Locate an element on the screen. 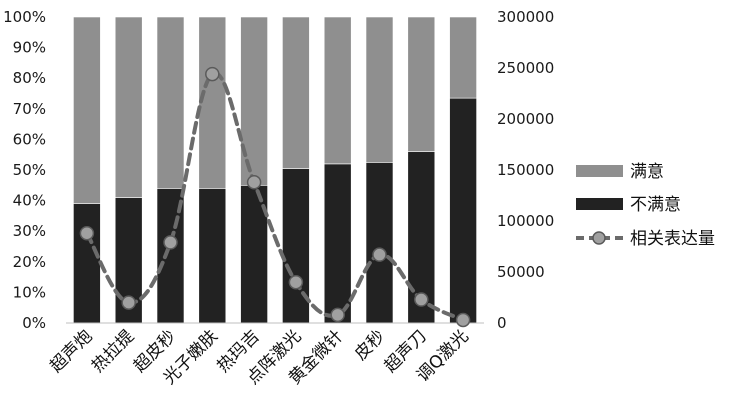 This screenshot has width=734, height=413. left-tick-label: 100% is located at coordinates (24, 17).